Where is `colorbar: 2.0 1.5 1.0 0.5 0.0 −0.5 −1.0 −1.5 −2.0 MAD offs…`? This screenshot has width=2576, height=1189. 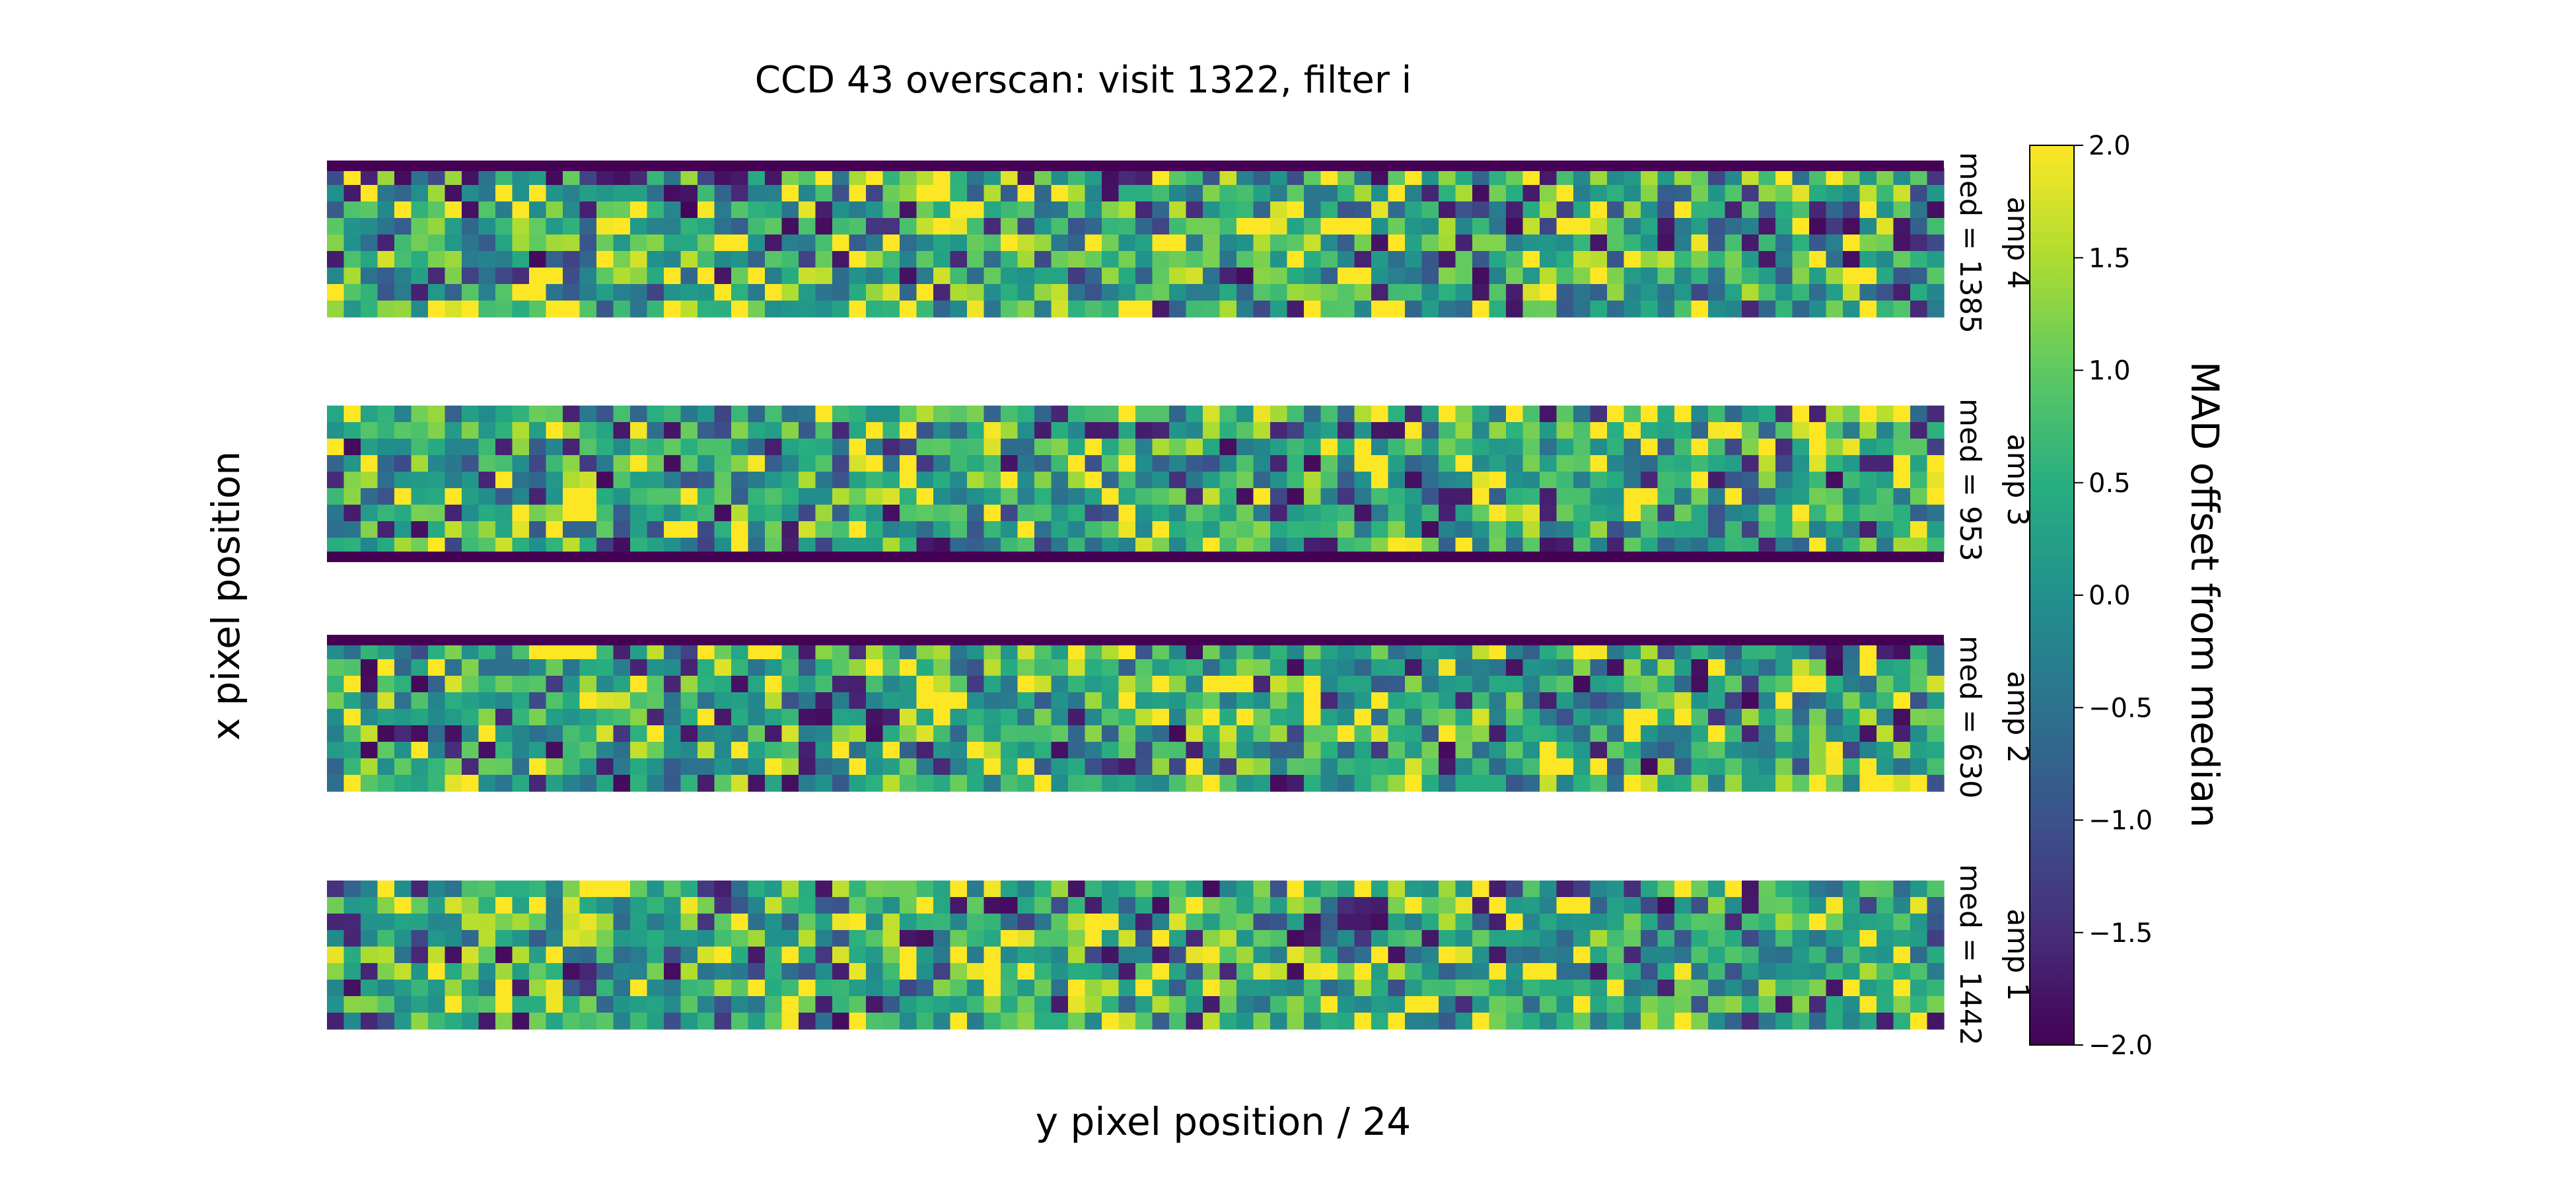 colorbar: 2.0 1.5 1.0 0.5 0.0 −0.5 −1.0 −1.5 −2.0 MAD offs… is located at coordinates (2128, 596).